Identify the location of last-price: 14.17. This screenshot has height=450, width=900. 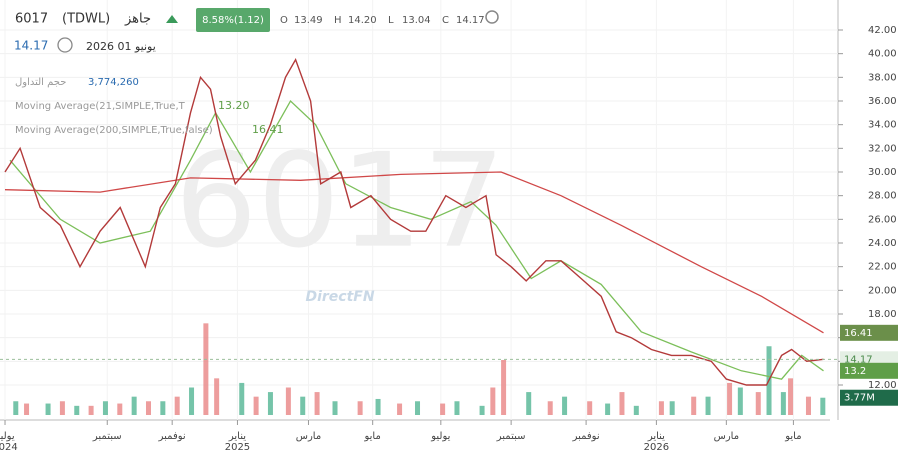
(31, 46).